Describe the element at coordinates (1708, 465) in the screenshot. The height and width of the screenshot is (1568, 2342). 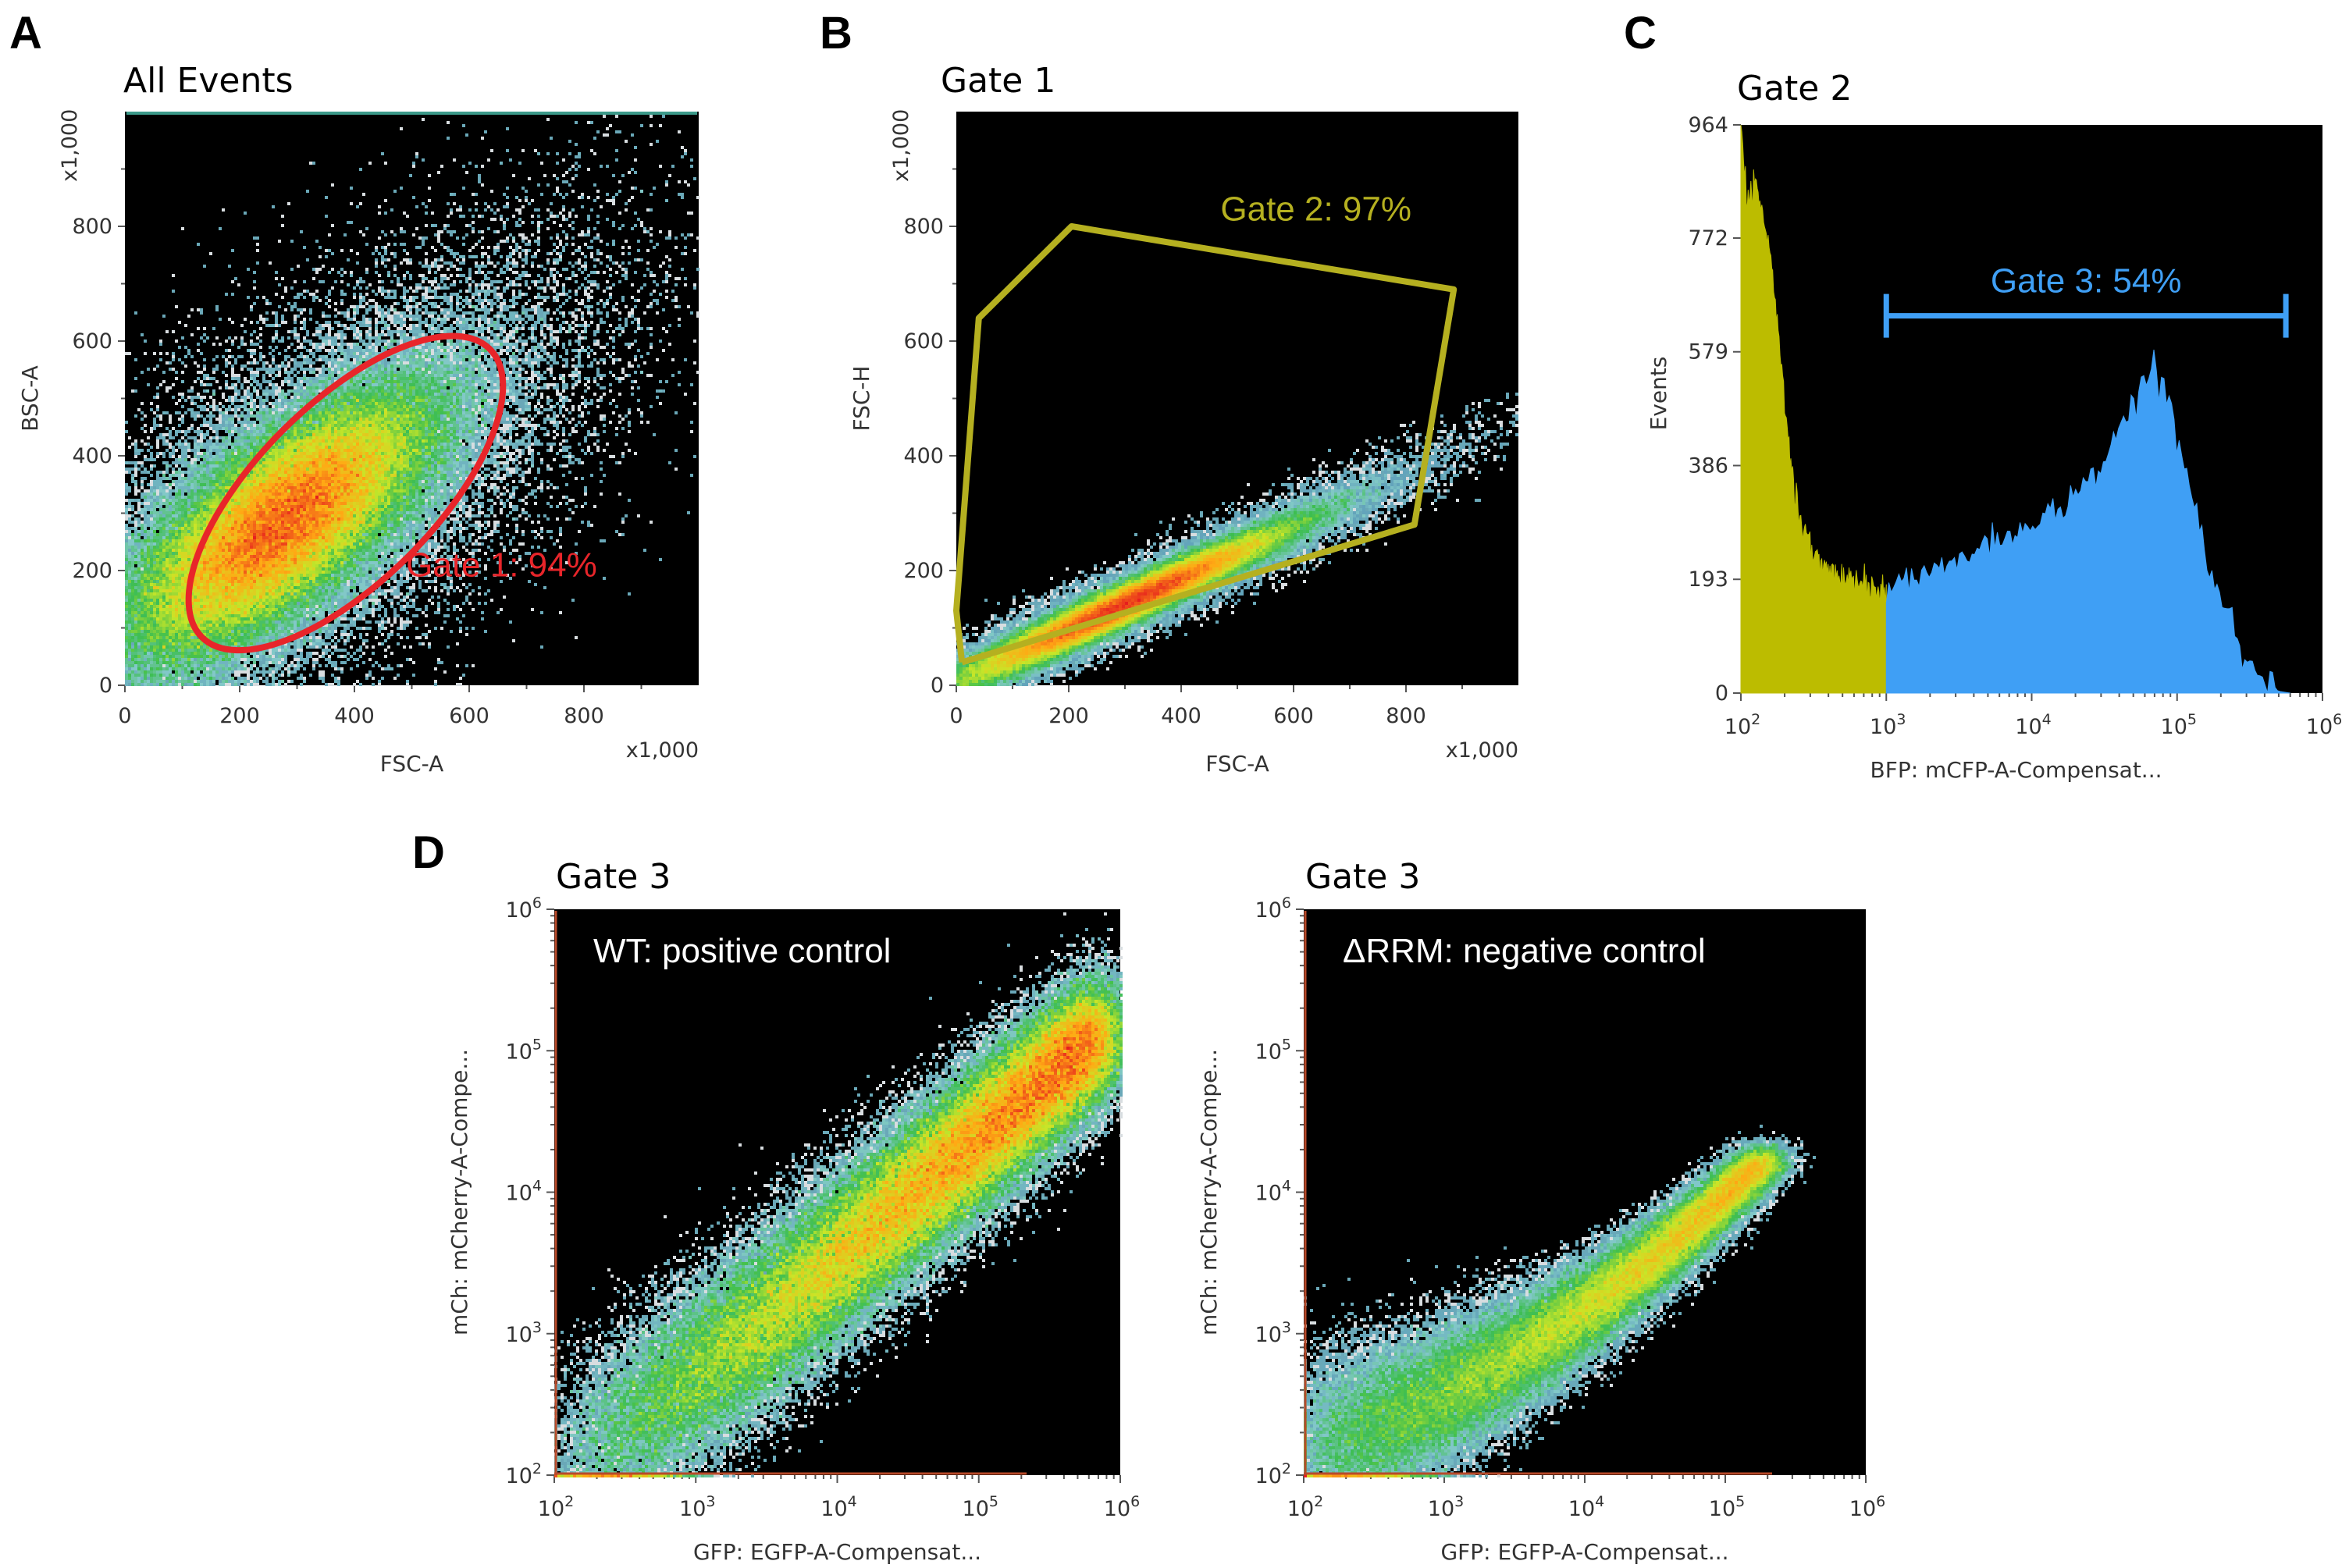
I see `y-tick-label: 386` at that location.